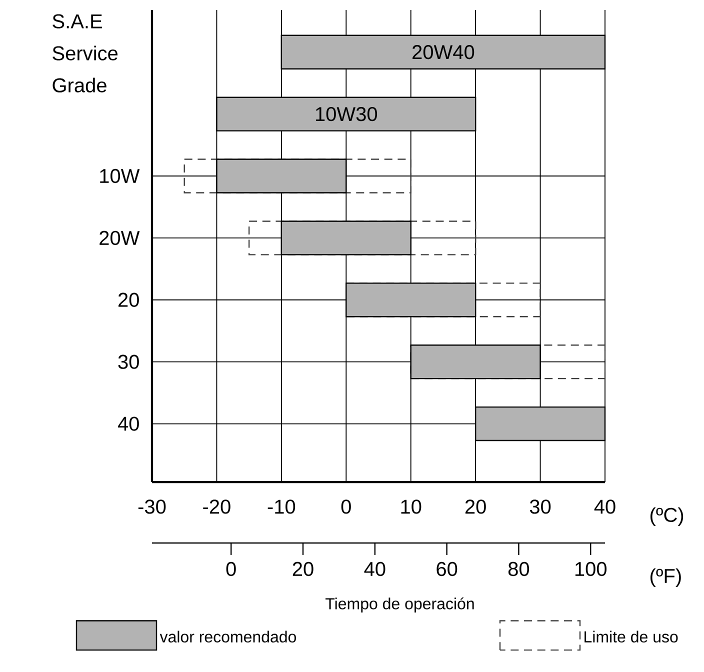  What do you see at coordinates (303, 569) in the screenshot?
I see `x2-tick-label: 20` at bounding box center [303, 569].